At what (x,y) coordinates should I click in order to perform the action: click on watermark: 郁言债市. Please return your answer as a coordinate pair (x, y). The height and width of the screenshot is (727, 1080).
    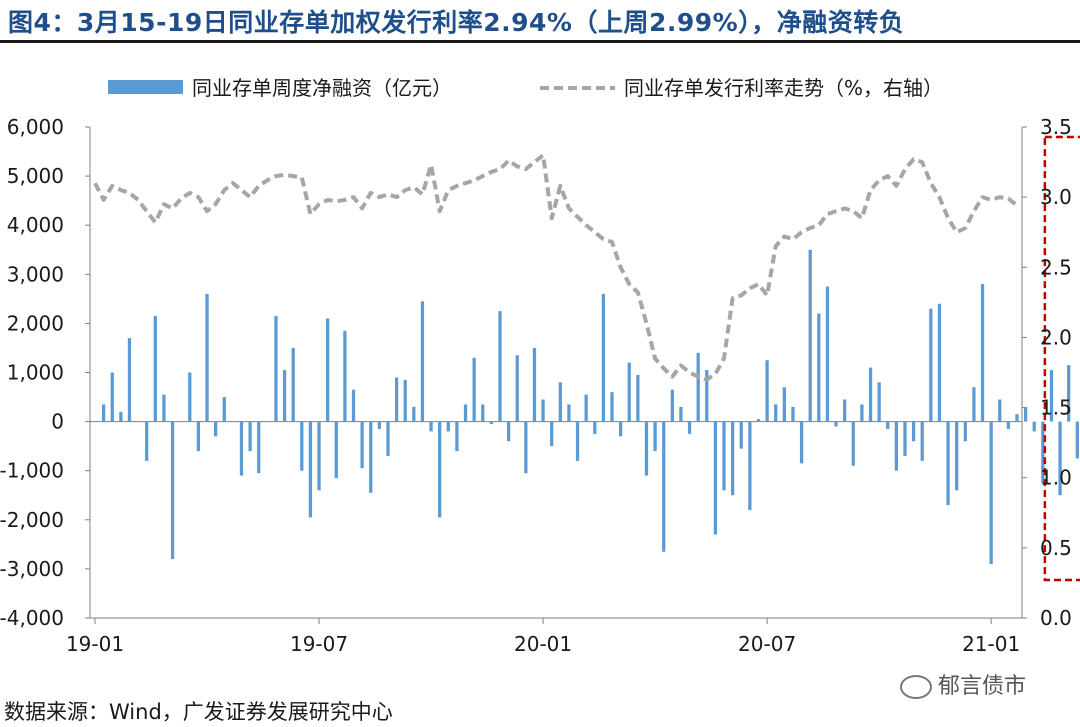
    Looking at the image, I should click on (963, 684).